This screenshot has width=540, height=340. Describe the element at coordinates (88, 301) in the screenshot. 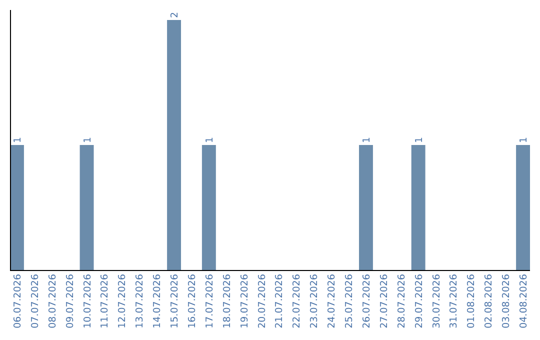

I see `x-tick-label: 10.07.2026` at that location.